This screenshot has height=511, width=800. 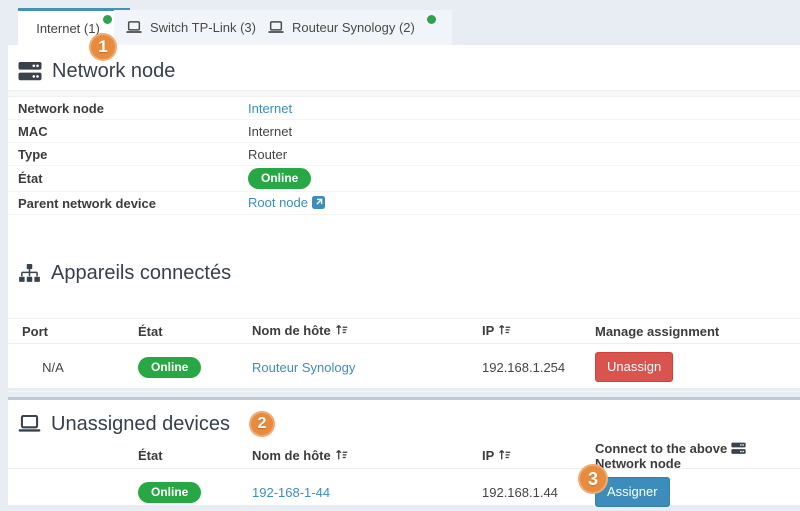 I want to click on network-node-heading: Network node, so click(x=404, y=67).